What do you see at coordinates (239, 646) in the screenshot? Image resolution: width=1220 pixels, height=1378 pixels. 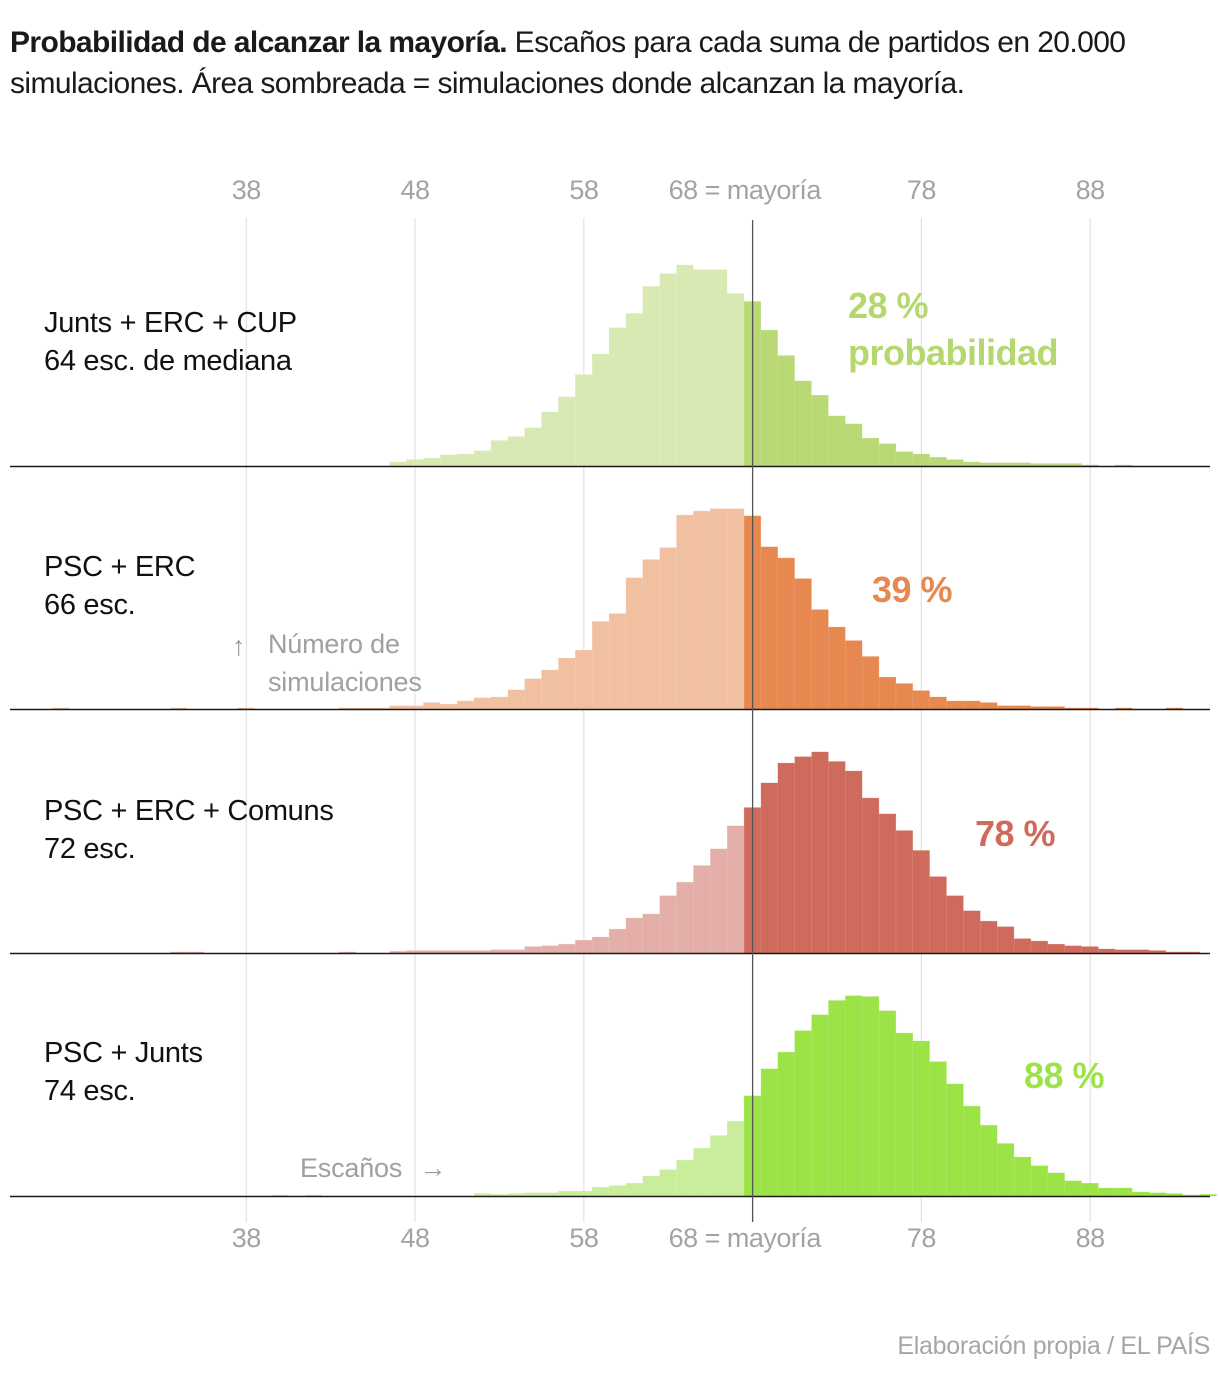 I see `up-arrow-icon: ↑` at bounding box center [239, 646].